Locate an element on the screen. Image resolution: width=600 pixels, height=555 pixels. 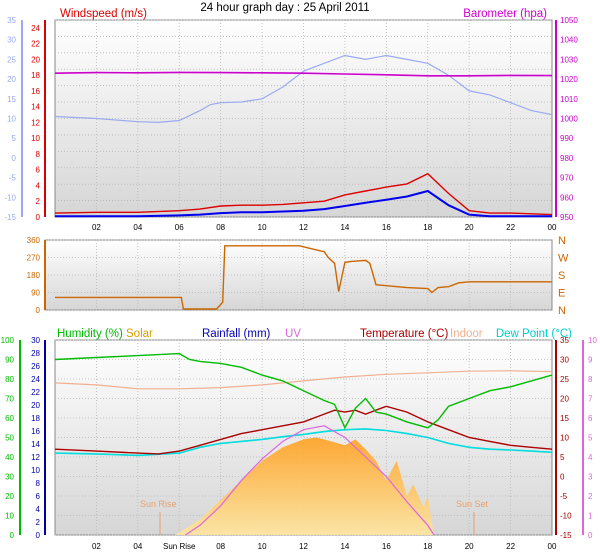
windspeed-line is located at coordinates (303, 194).